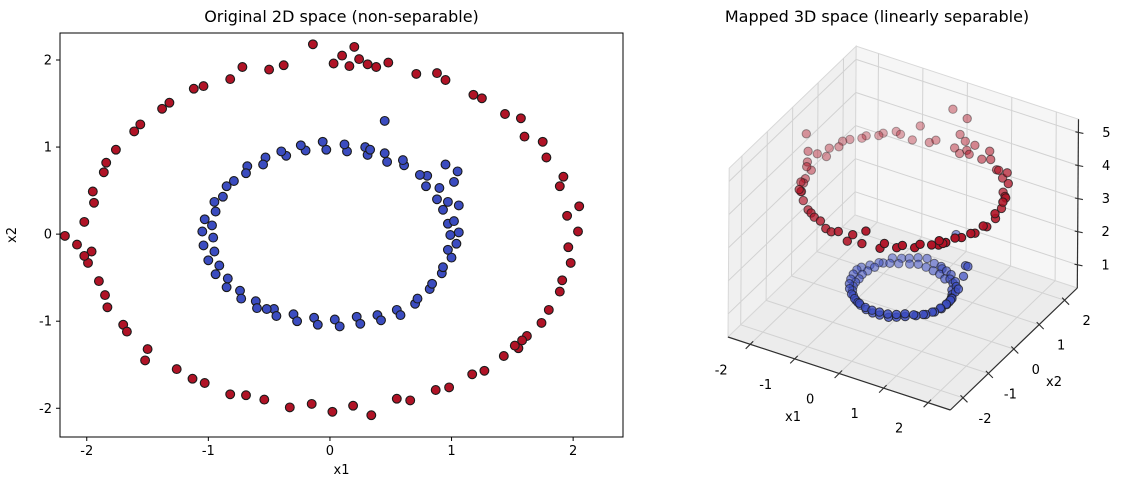 The width and height of the screenshot is (1123, 490). Describe the element at coordinates (1061, 346) in the screenshot. I see `x2-tick-label: 1` at that location.